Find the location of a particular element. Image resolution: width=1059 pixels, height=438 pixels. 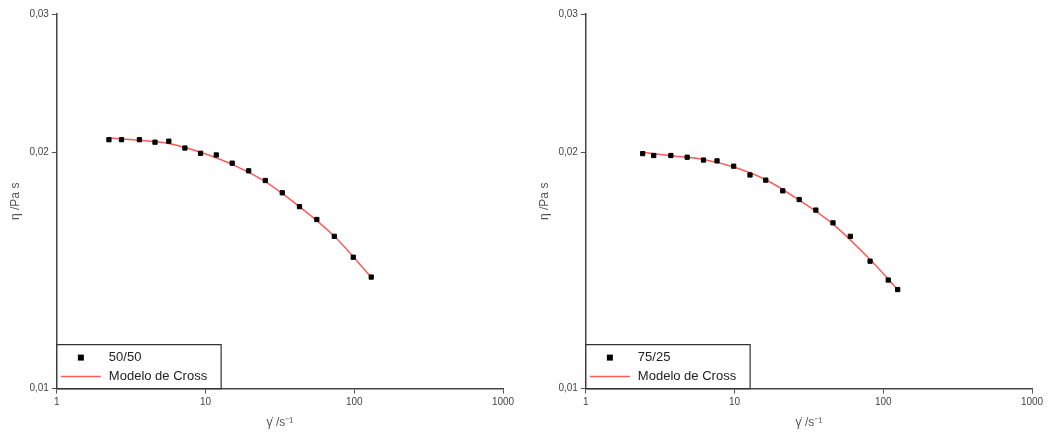

legend-label: 50/50 is located at coordinates (125, 357).